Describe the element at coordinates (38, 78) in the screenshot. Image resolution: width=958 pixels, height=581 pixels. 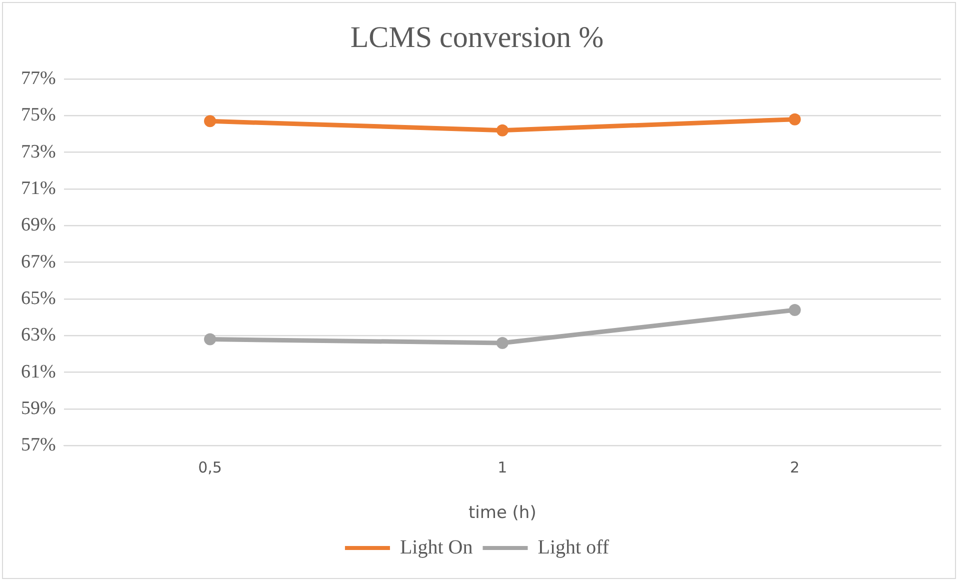
I see `y-tick-label: 77%` at that location.